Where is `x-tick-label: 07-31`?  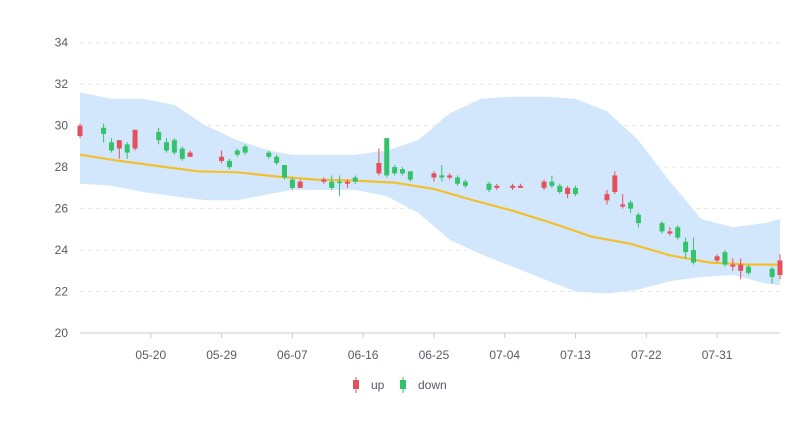 x-tick-label: 07-31 is located at coordinates (717, 355).